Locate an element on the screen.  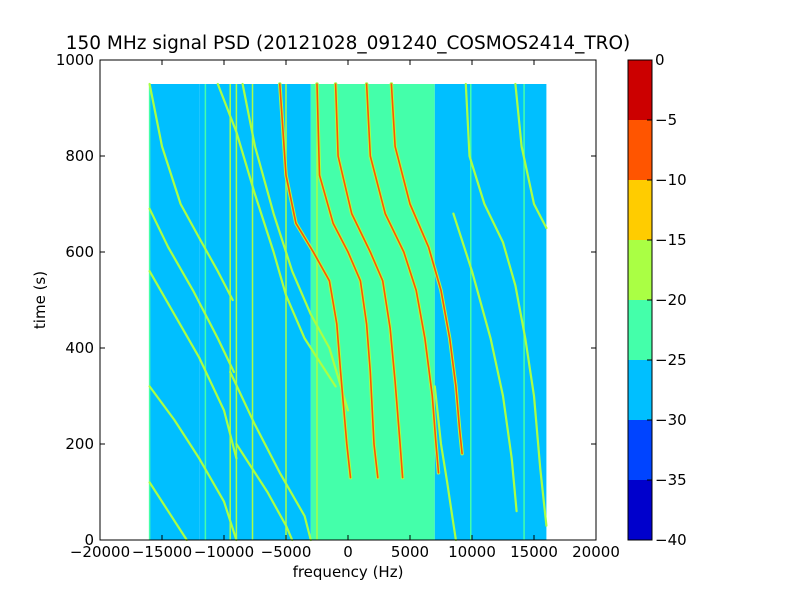
x-tick-label: −10000 is located at coordinates (224, 552).